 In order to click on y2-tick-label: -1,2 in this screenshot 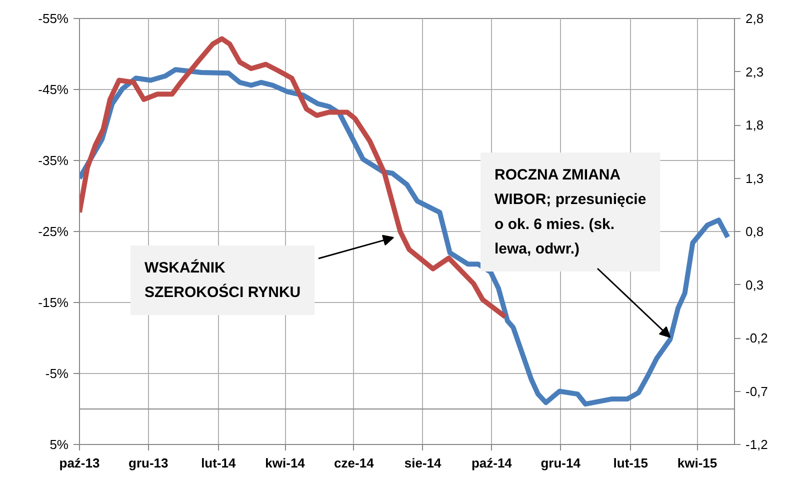, I will do `click(757, 444)`.